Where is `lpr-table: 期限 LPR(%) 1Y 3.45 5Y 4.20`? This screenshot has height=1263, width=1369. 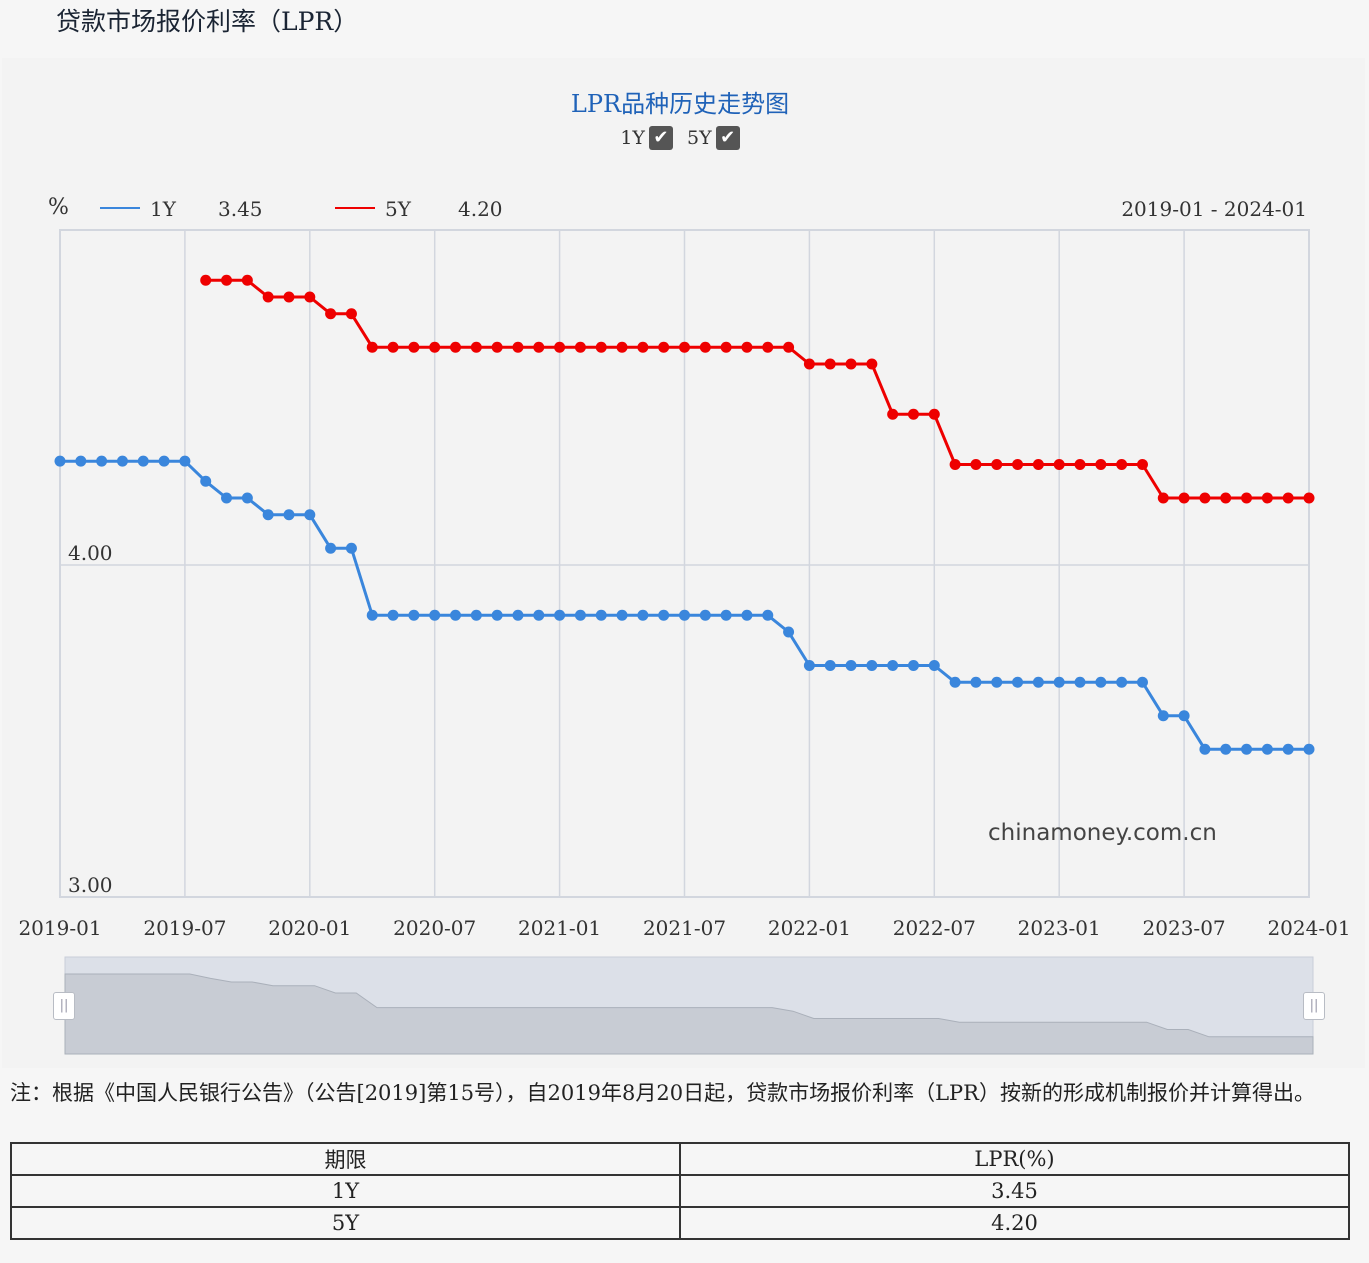
lpr-table: 期限 LPR(%) 1Y 3.45 5Y 4.20 is located at coordinates (680, 1191).